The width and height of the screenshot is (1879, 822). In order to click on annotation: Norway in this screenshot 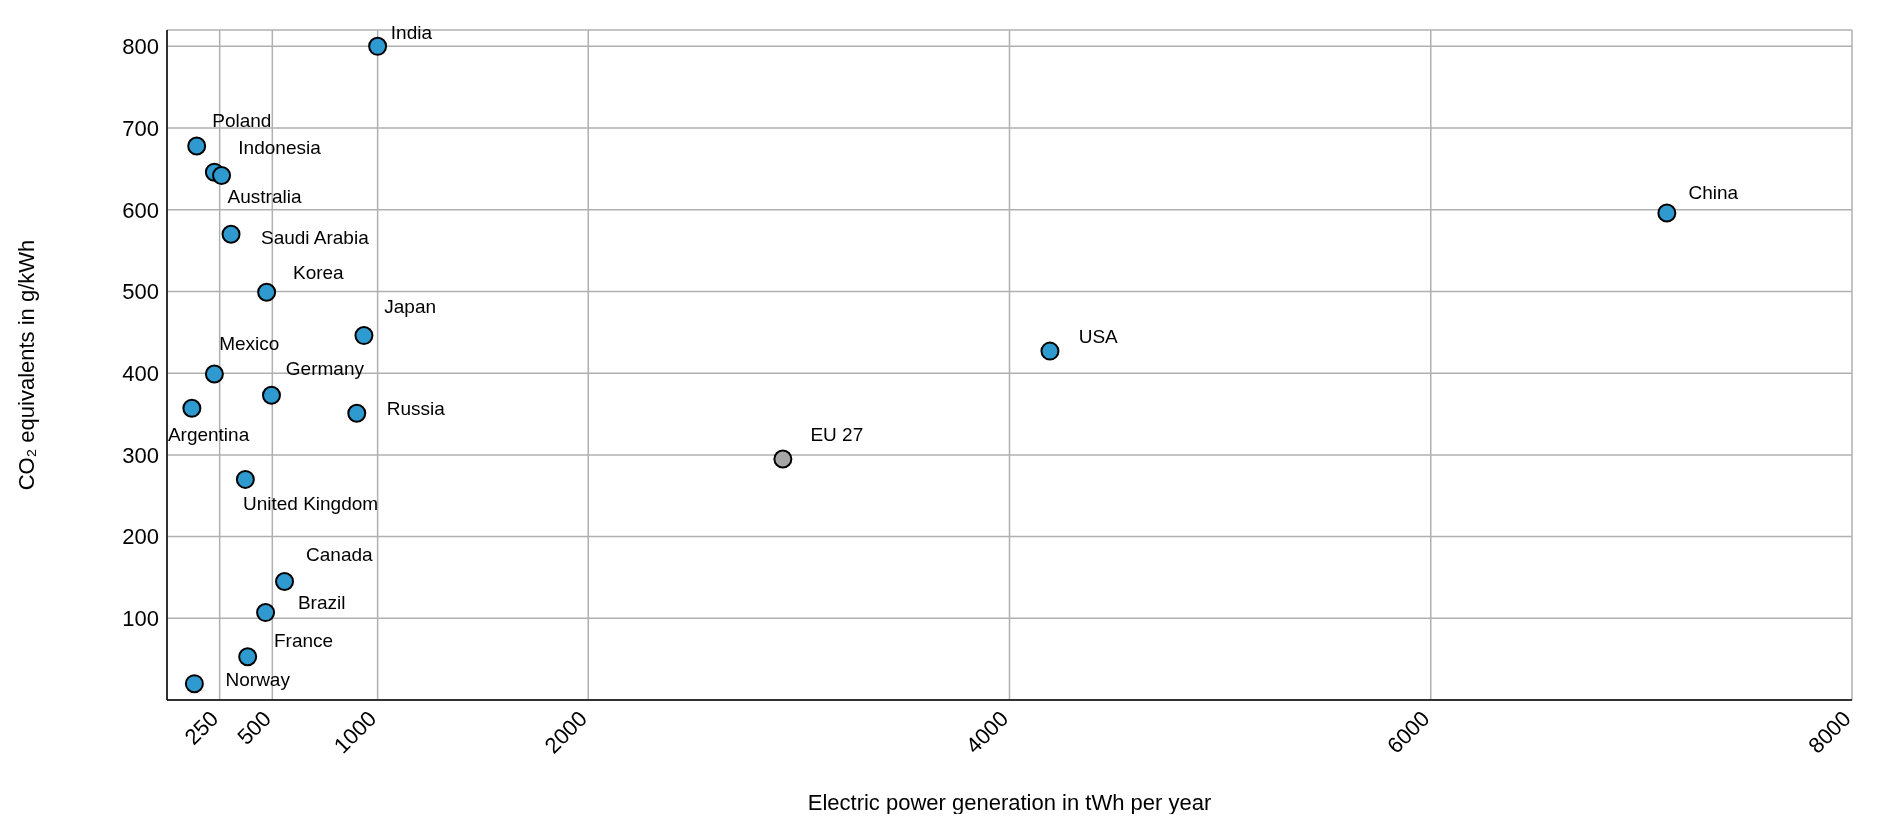, I will do `click(258, 680)`.